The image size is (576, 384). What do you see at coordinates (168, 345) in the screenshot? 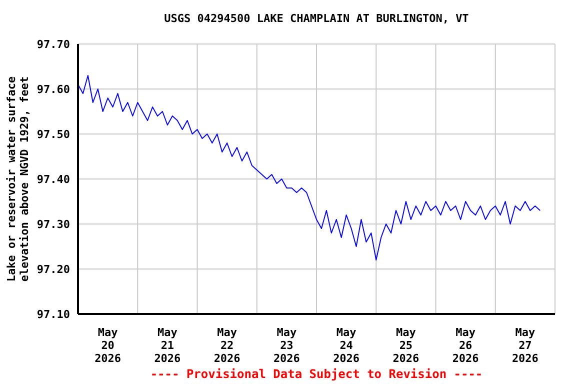
I see `x-tick-label: May 21 2026` at bounding box center [168, 345].